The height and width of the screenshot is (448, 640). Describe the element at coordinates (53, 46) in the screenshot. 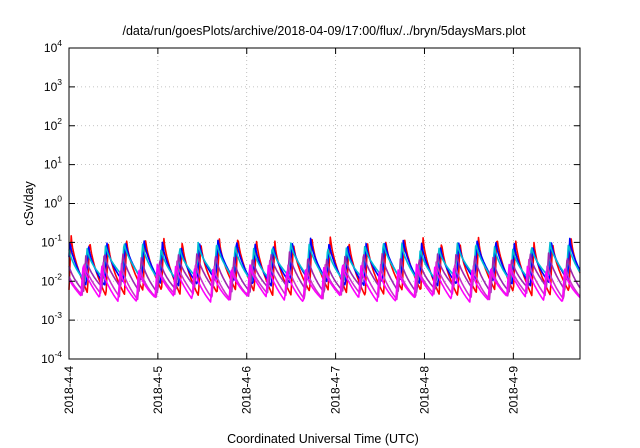

I see `y-tick-label: 10⁴` at that location.